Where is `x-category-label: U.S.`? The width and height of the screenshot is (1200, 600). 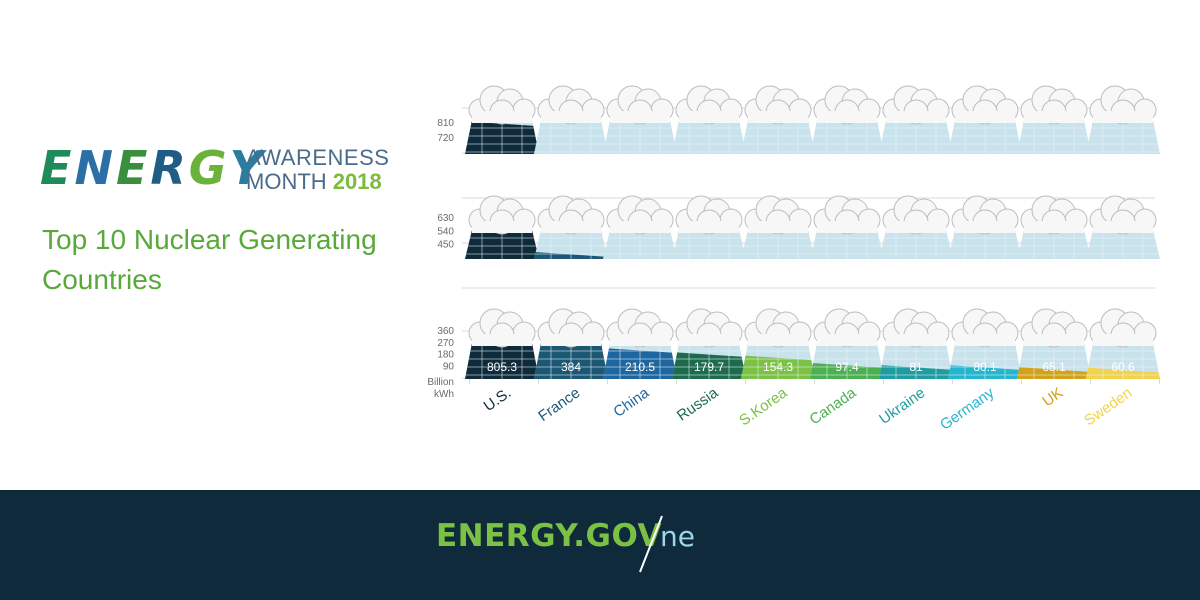
x-category-label: U.S. is located at coordinates (498, 399).